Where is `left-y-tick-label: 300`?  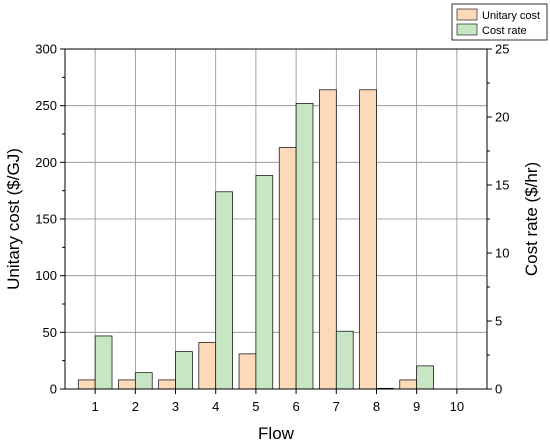 left-y-tick-label: 300 is located at coordinates (46, 49).